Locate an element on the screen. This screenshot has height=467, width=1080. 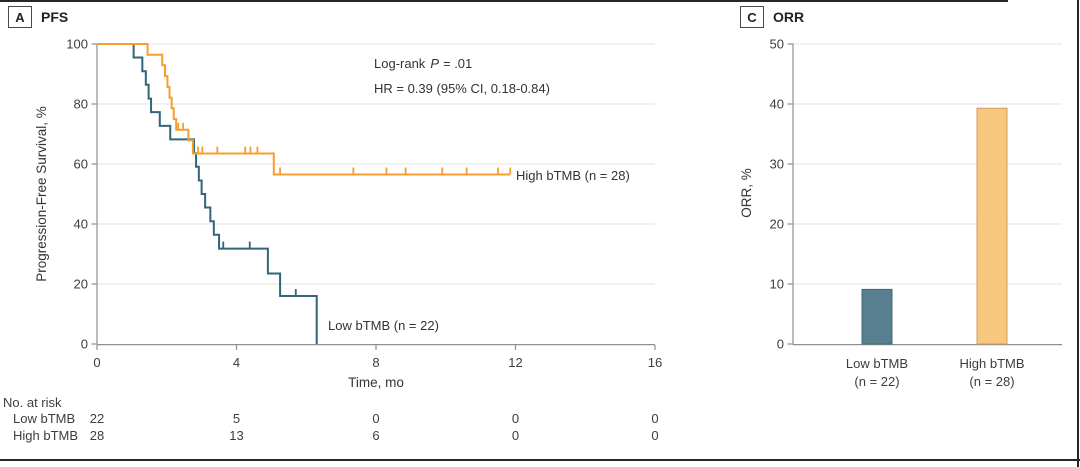
at-risk-count: 22 is located at coordinates (97, 418).